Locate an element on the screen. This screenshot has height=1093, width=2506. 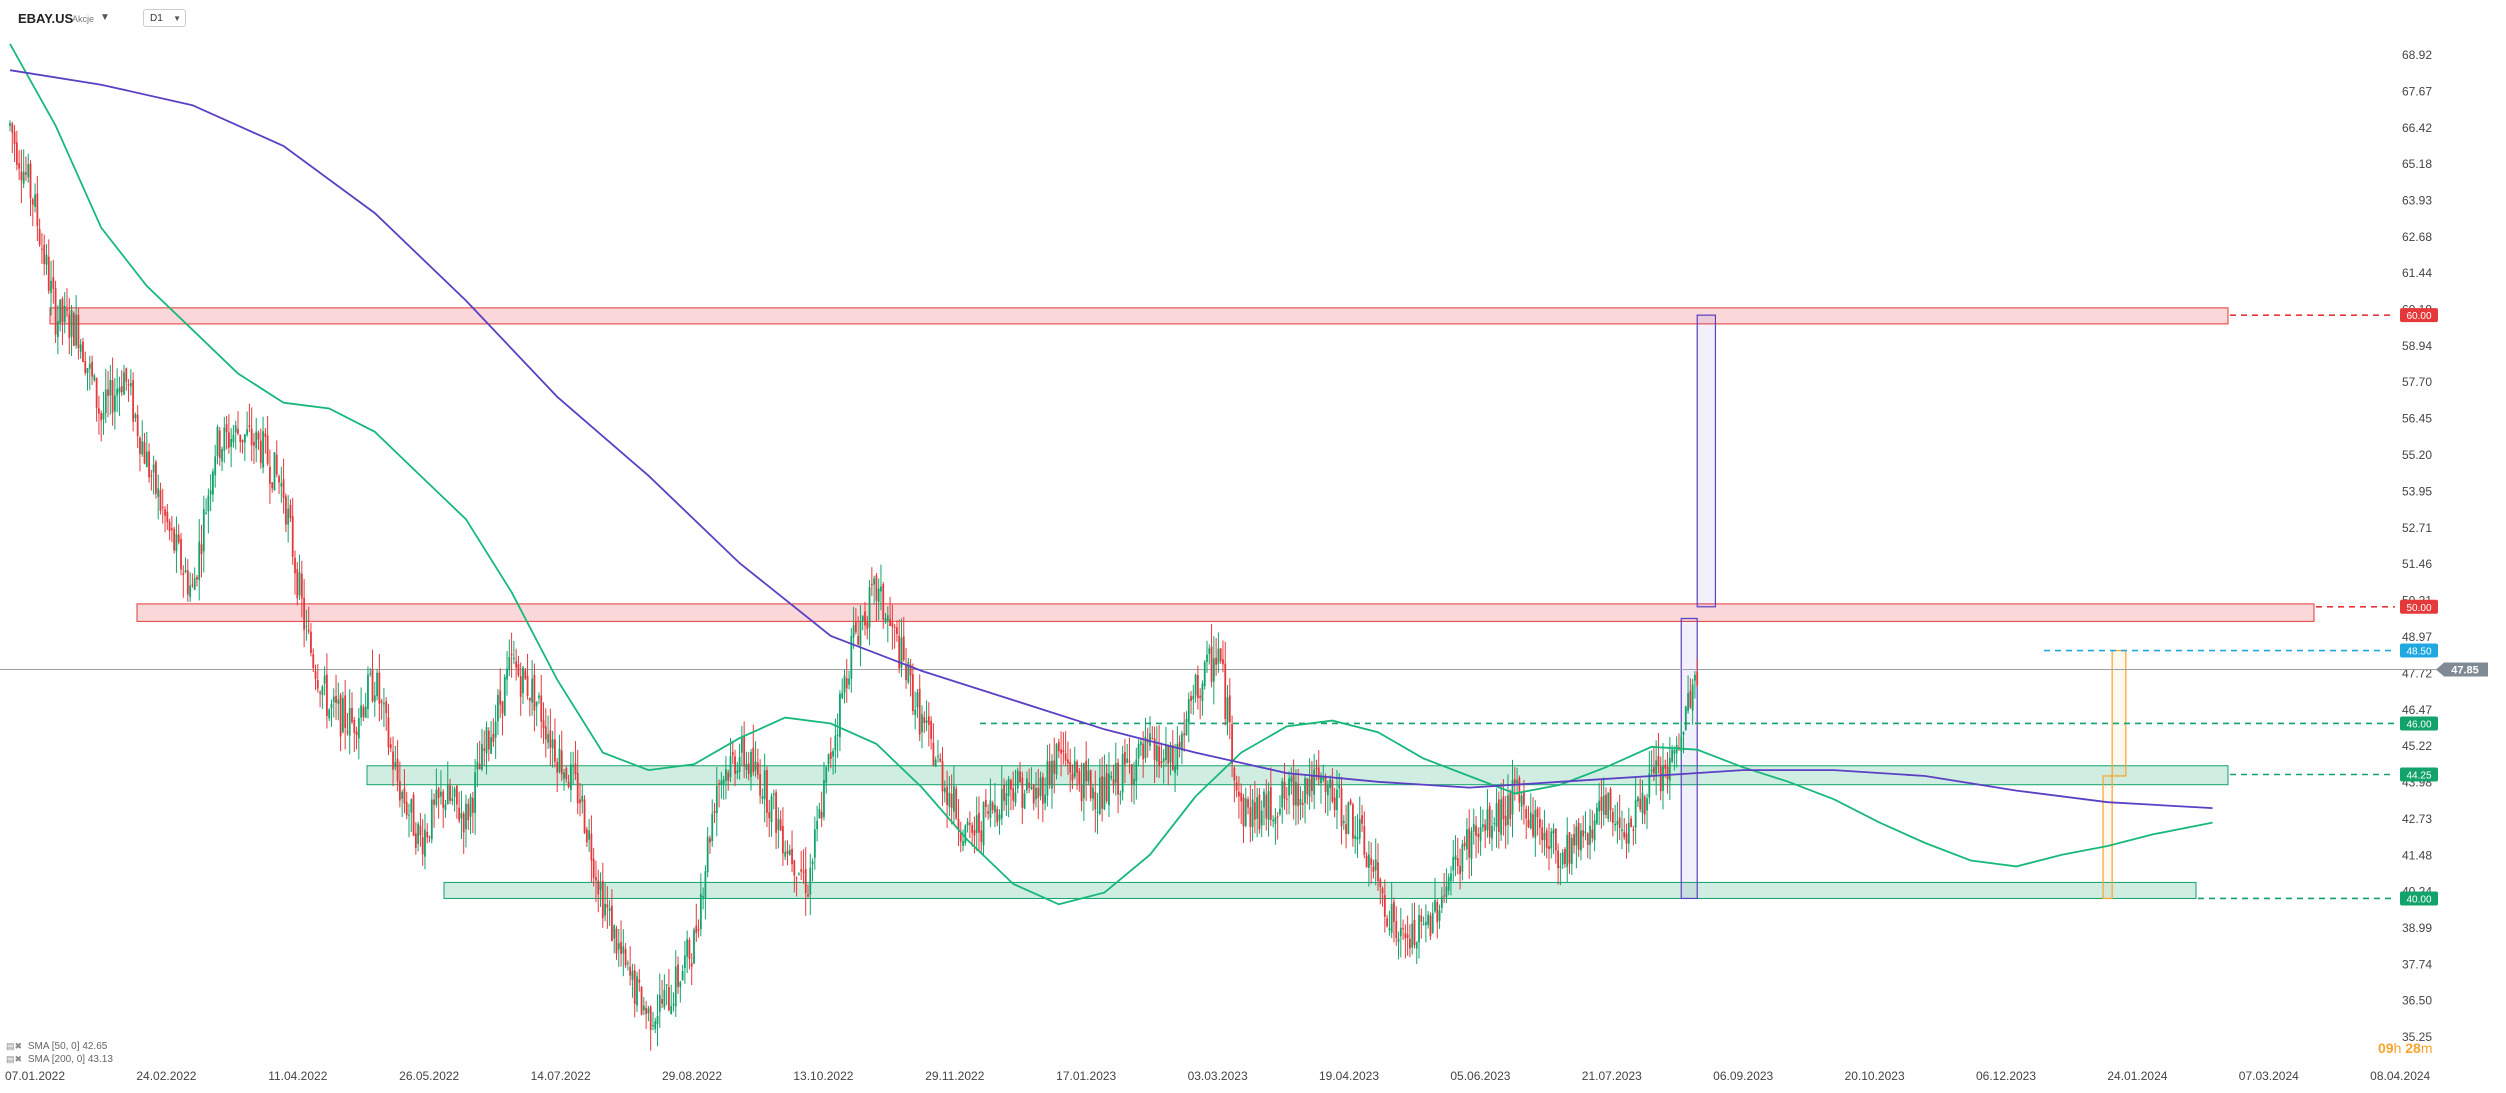
x-tick-label: 14.07.2022 is located at coordinates (561, 1076).